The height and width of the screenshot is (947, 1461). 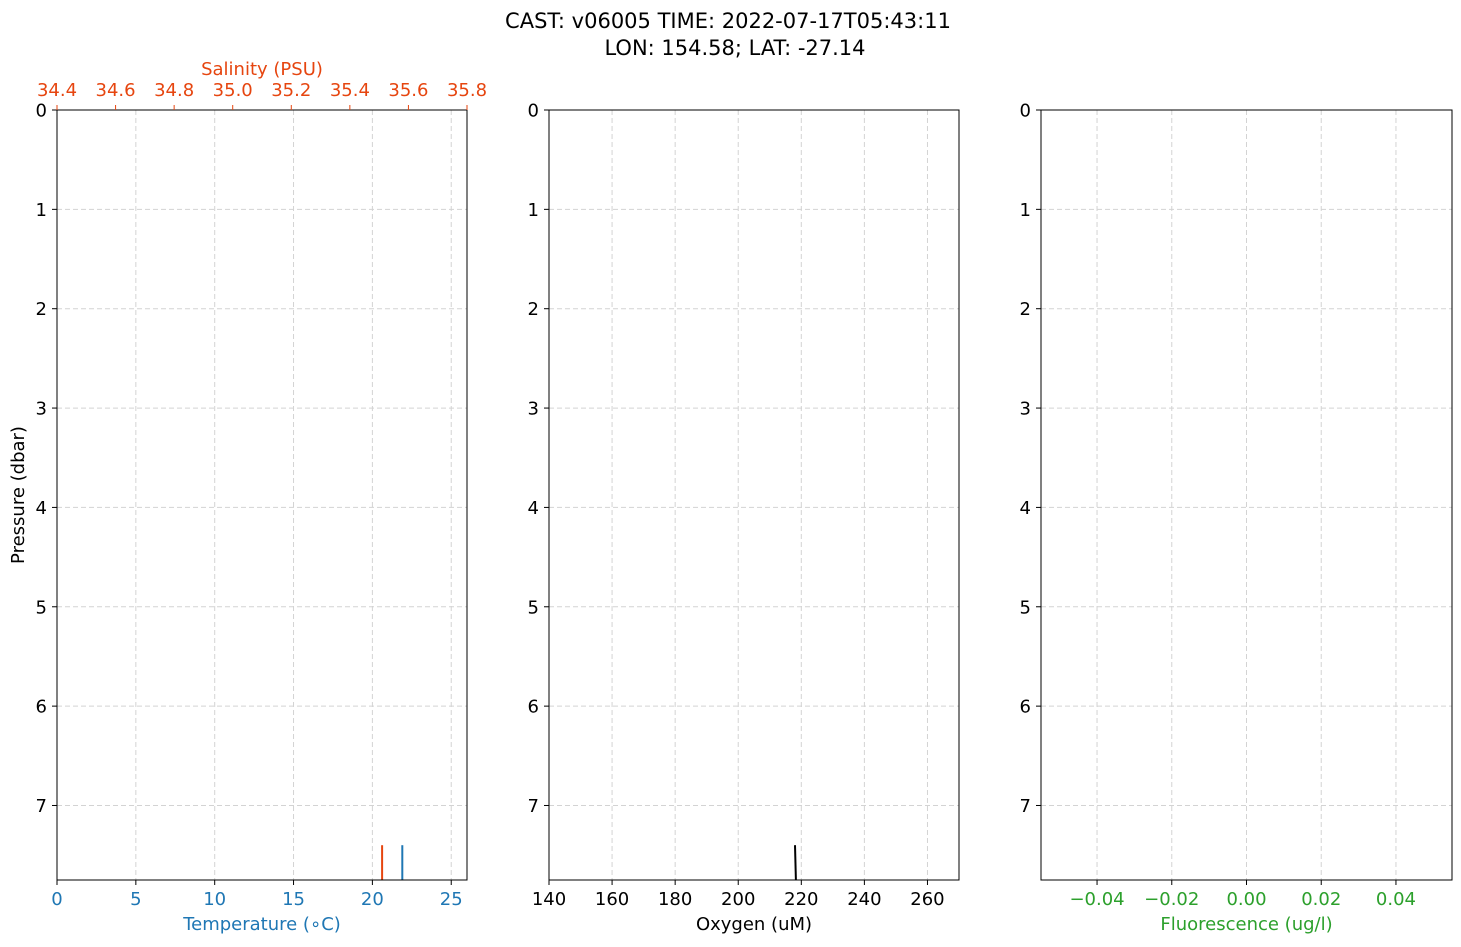 What do you see at coordinates (57, 90) in the screenshot?
I see `top-x-tick-label: 34.4` at bounding box center [57, 90].